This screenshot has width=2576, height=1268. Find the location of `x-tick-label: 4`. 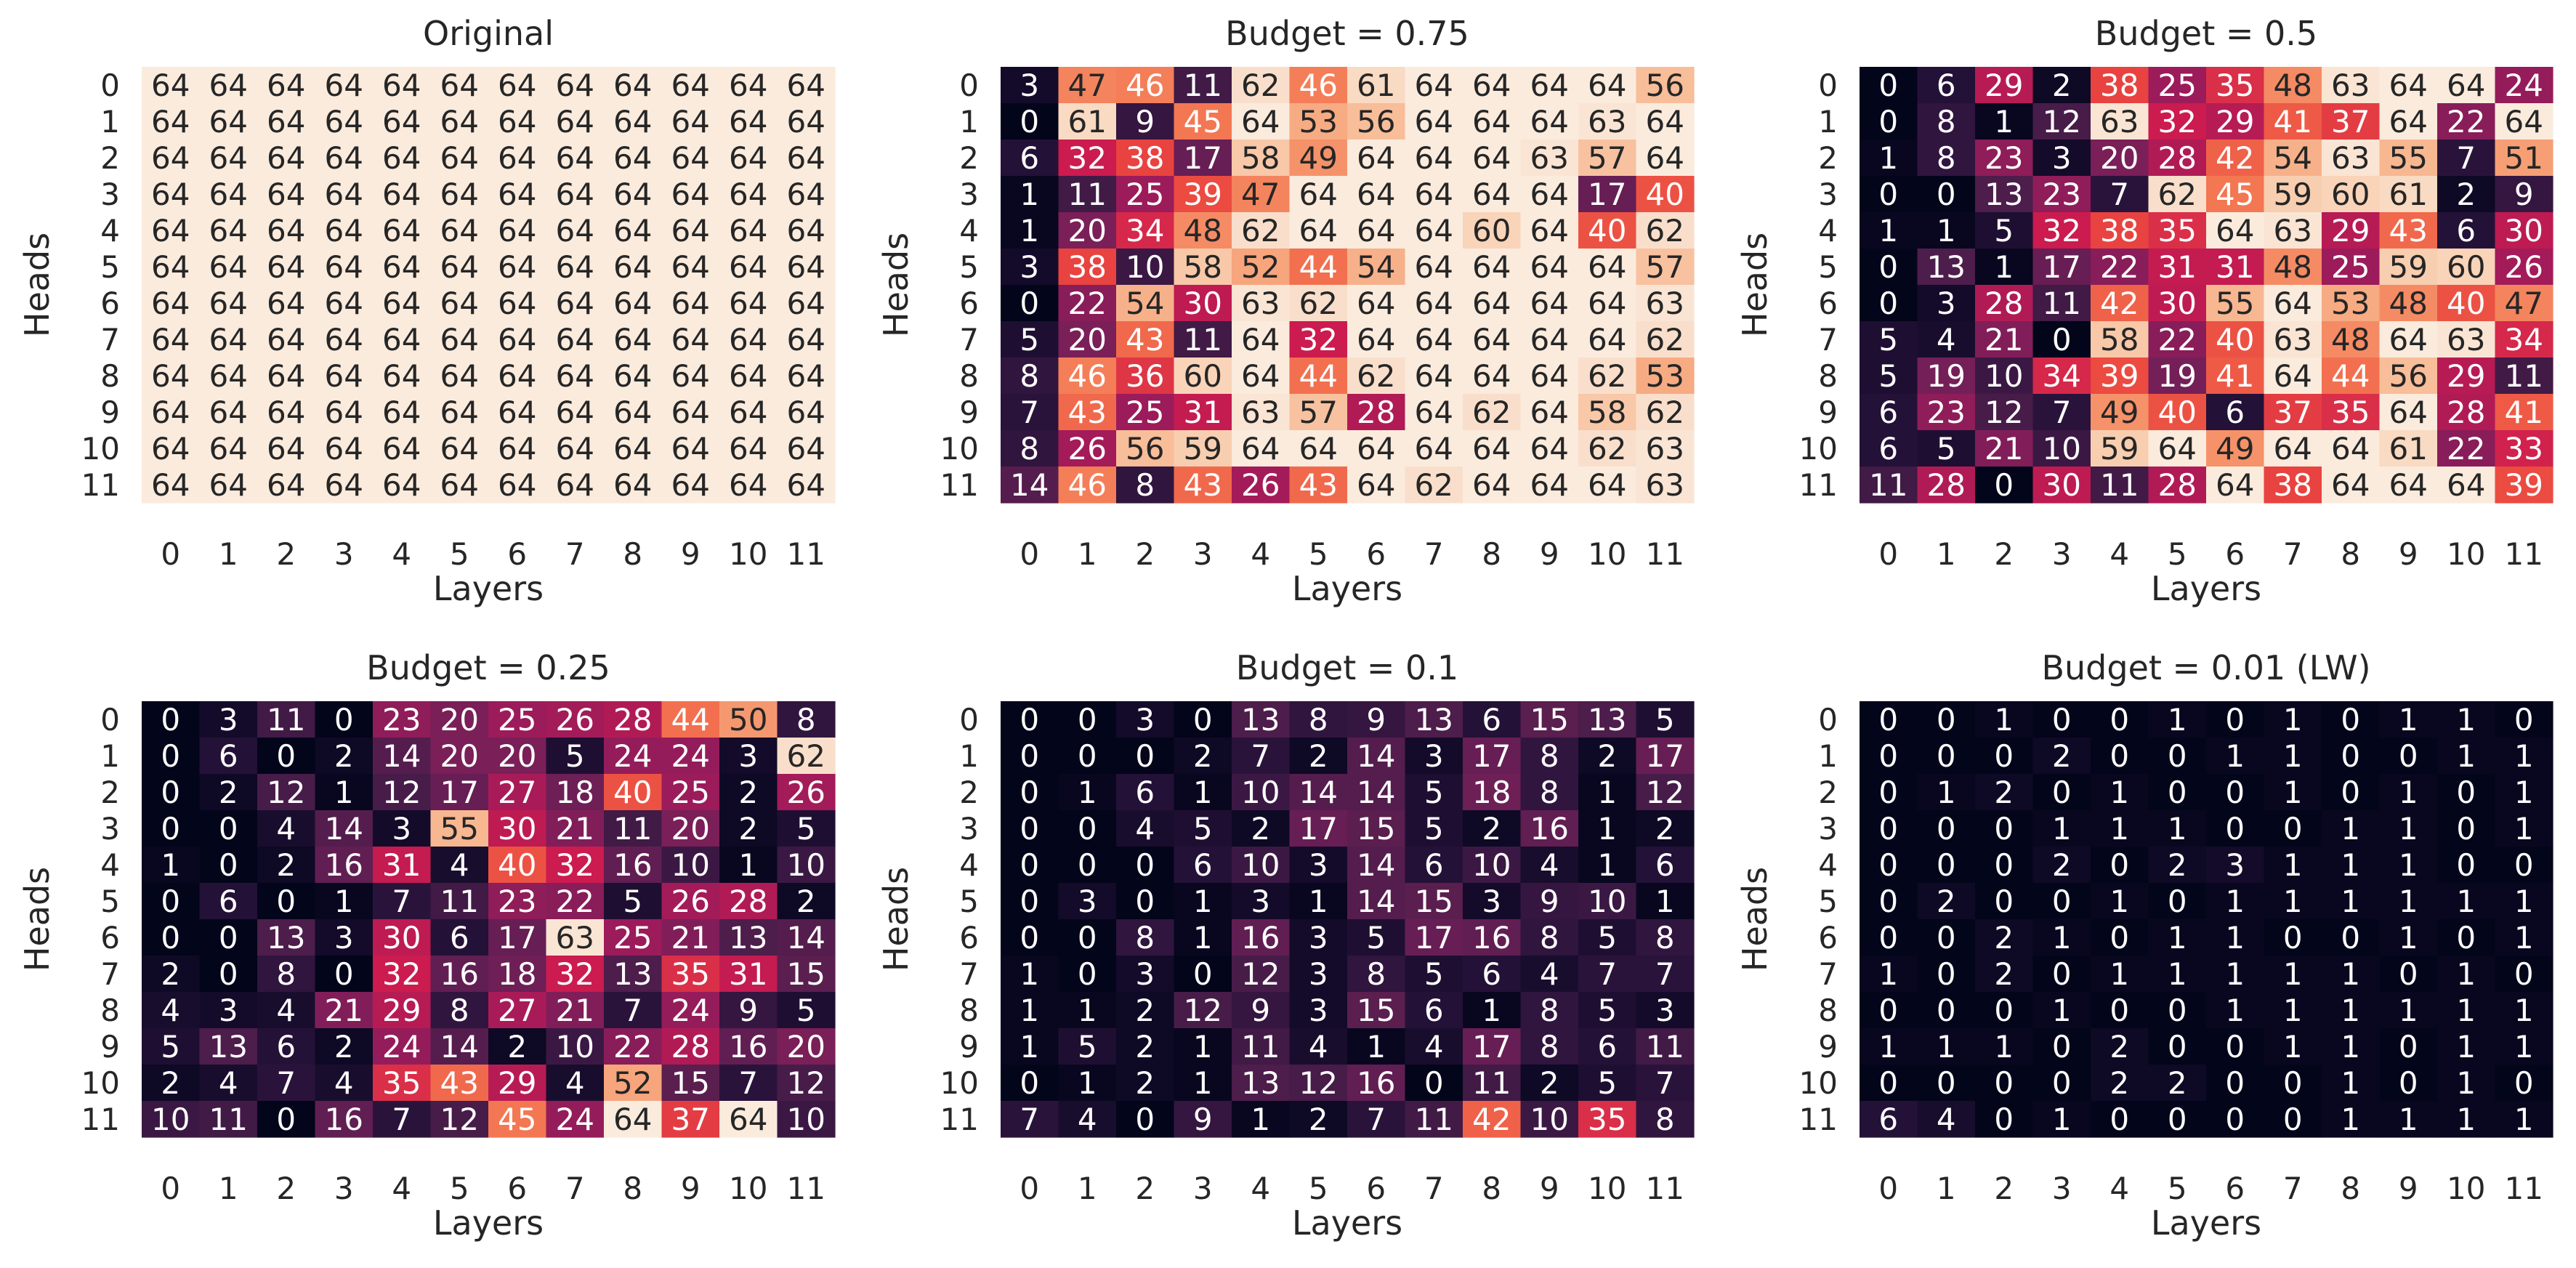

x-tick-label: 4 is located at coordinates (402, 1188).